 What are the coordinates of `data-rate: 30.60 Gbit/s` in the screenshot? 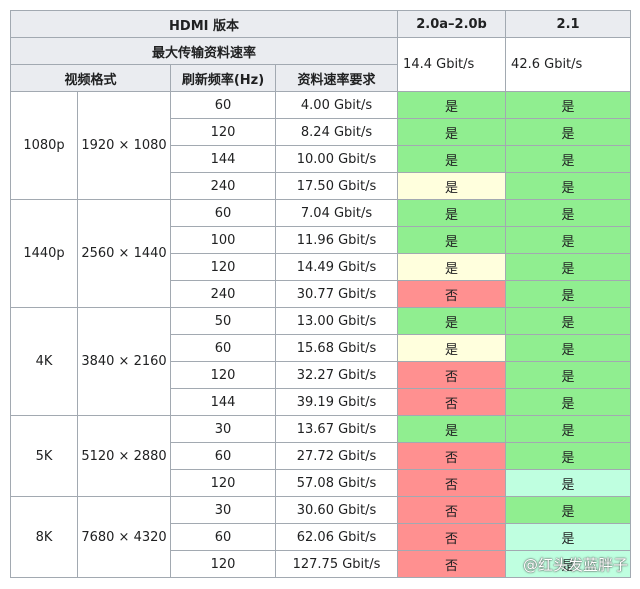 It's located at (336, 510).